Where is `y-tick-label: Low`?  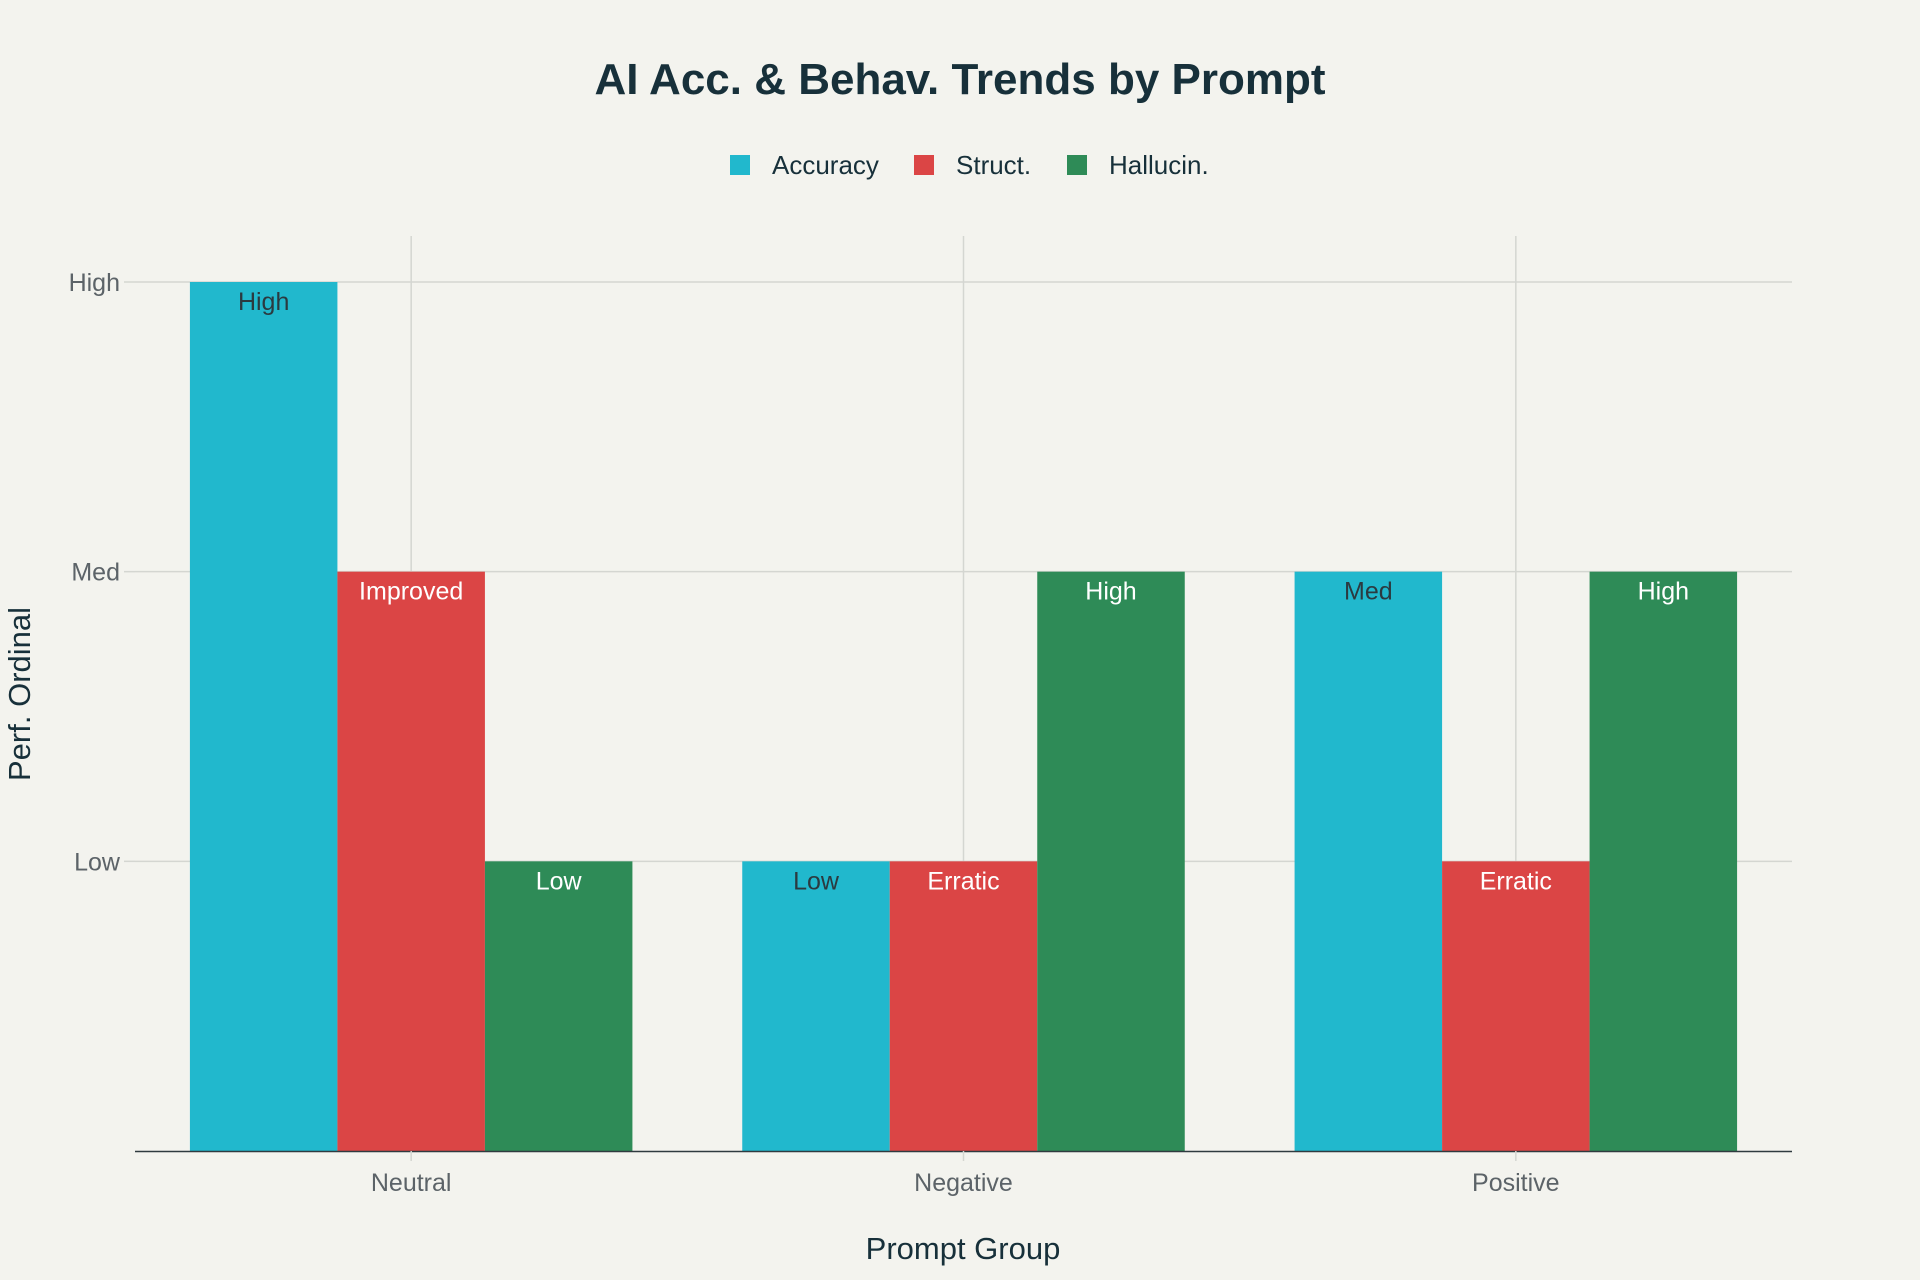
y-tick-label: Low is located at coordinates (97, 862).